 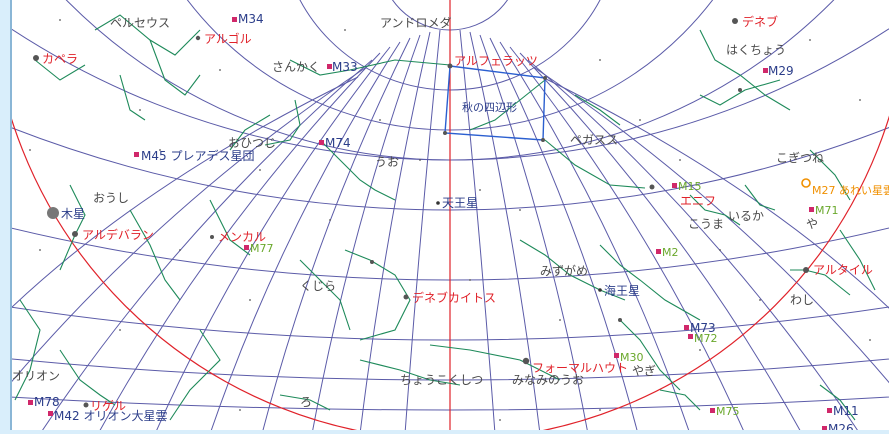 What do you see at coordinates (345, 67) in the screenshot?
I see `label-m33: M33` at bounding box center [345, 67].